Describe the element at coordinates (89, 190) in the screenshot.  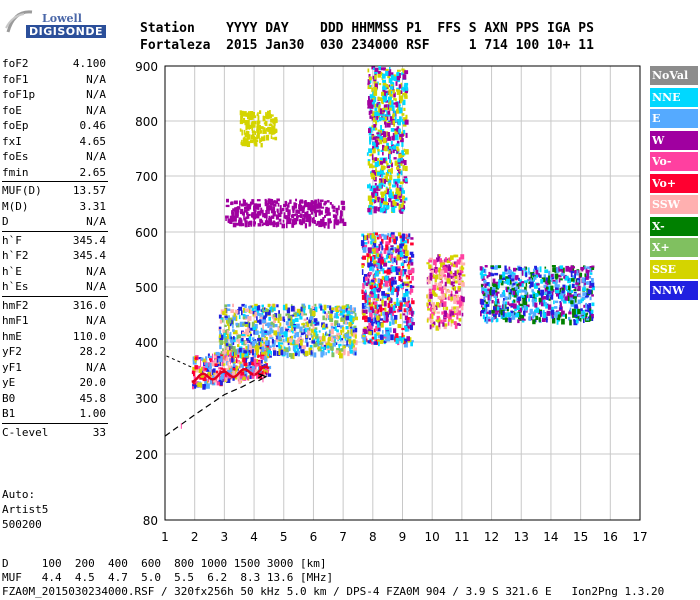
I see `param-value: 13.57` at that location.